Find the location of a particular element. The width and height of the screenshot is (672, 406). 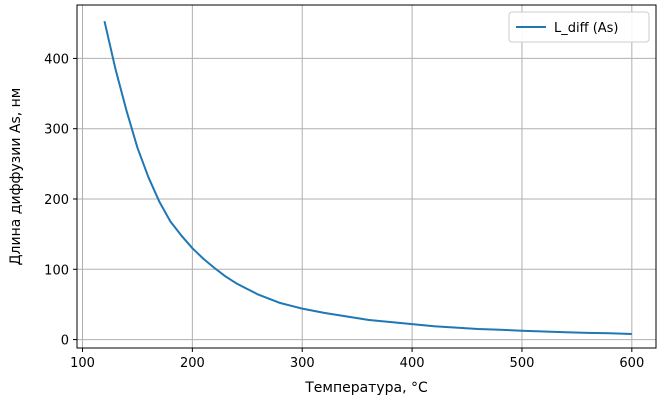

y-axis: 0 100 200 300 400 is located at coordinates (60, 200).